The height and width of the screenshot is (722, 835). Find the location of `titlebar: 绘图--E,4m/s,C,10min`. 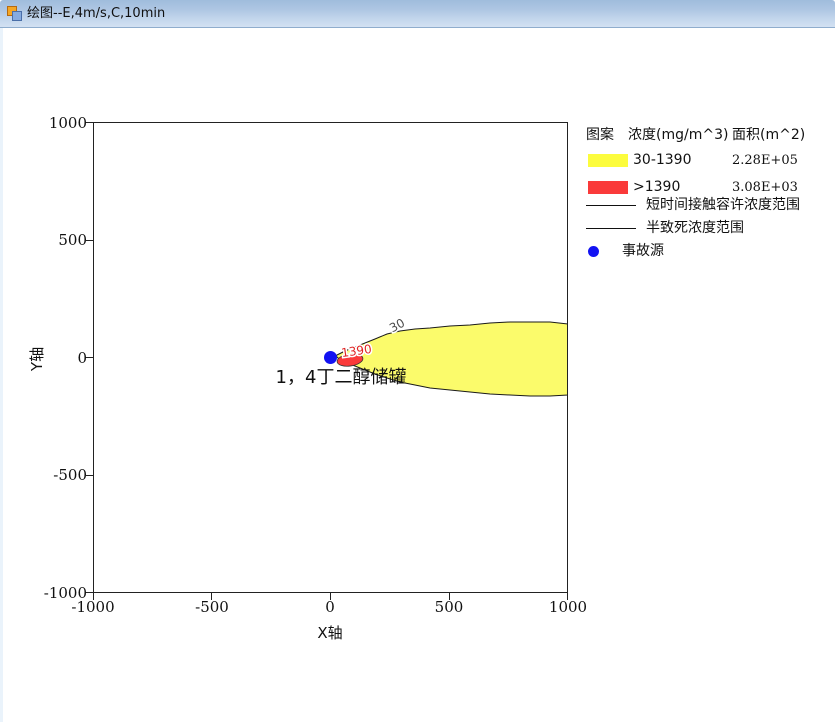

titlebar: 绘图--E,4m/s,C,10min is located at coordinates (417, 14).